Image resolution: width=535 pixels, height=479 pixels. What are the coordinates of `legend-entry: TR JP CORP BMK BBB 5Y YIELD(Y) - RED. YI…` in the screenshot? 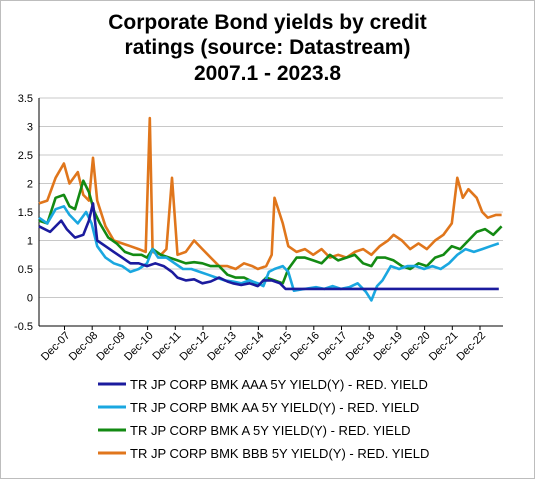 It's located at (279, 453).